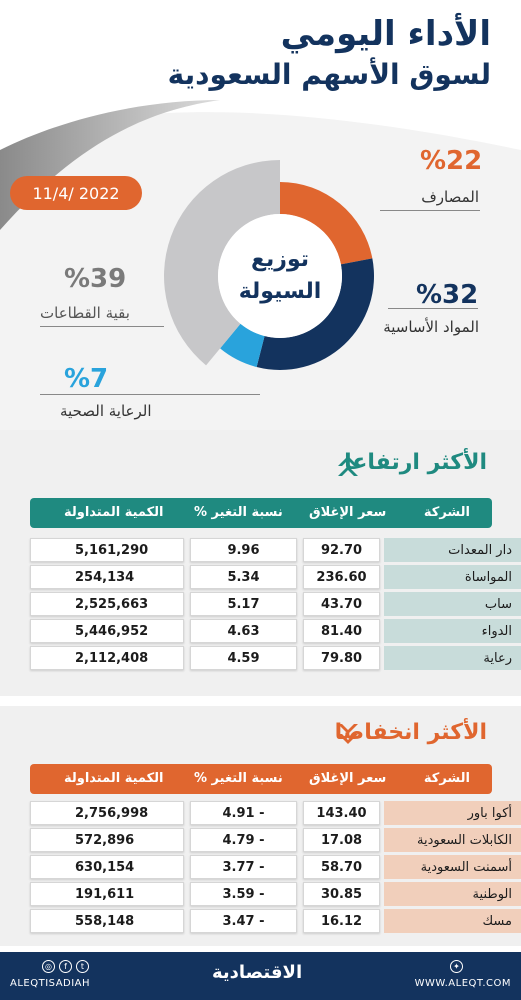 This screenshot has height=1000, width=521. Describe the element at coordinates (452, 921) in the screenshot. I see `company-name-cell: مسك` at that location.